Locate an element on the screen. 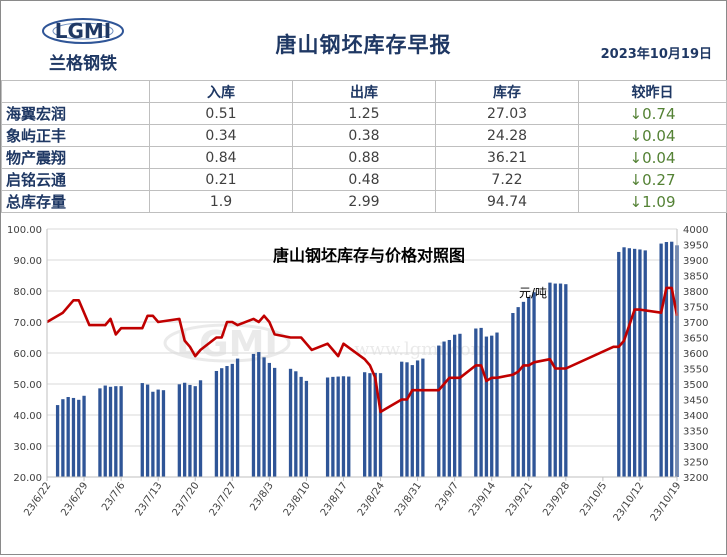 Image resolution: width=727 pixels, height=557 pixels. warehouse-name: 象屿正丰 is located at coordinates (75, 135).